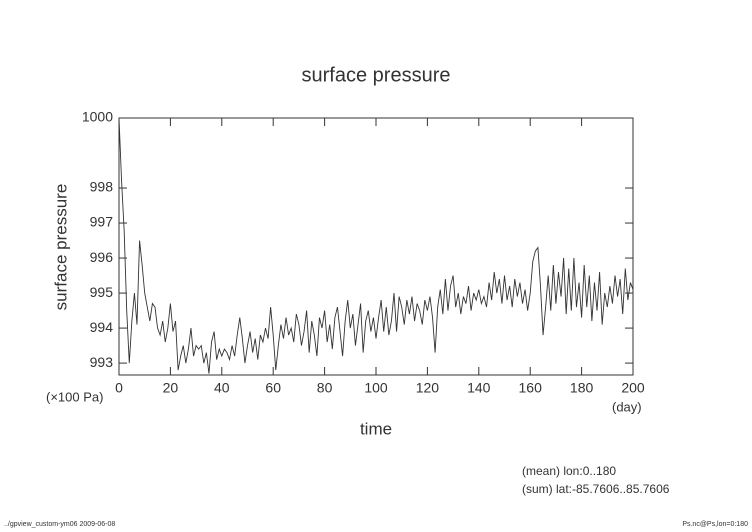 Image resolution: width=752 pixels, height=532 pixels. Describe the element at coordinates (102, 257) in the screenshot. I see `y-tick-label: 996` at that location.